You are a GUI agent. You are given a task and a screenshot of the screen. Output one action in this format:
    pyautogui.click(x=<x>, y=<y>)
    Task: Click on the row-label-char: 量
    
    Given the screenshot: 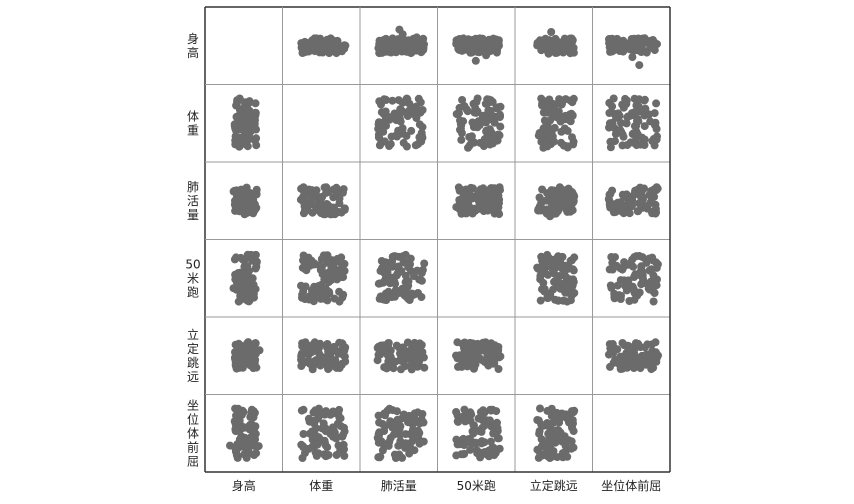 What is the action you would take?
    pyautogui.click(x=193, y=215)
    